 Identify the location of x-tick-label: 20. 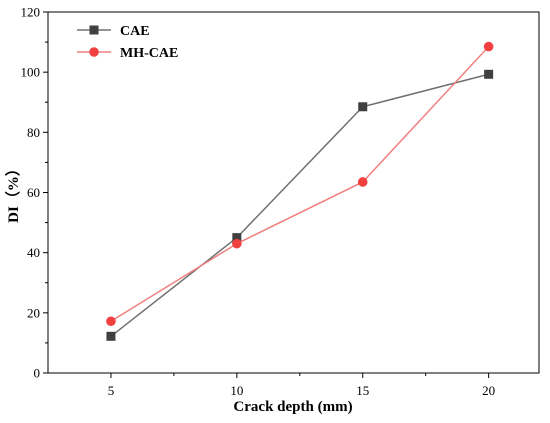
(488, 390).